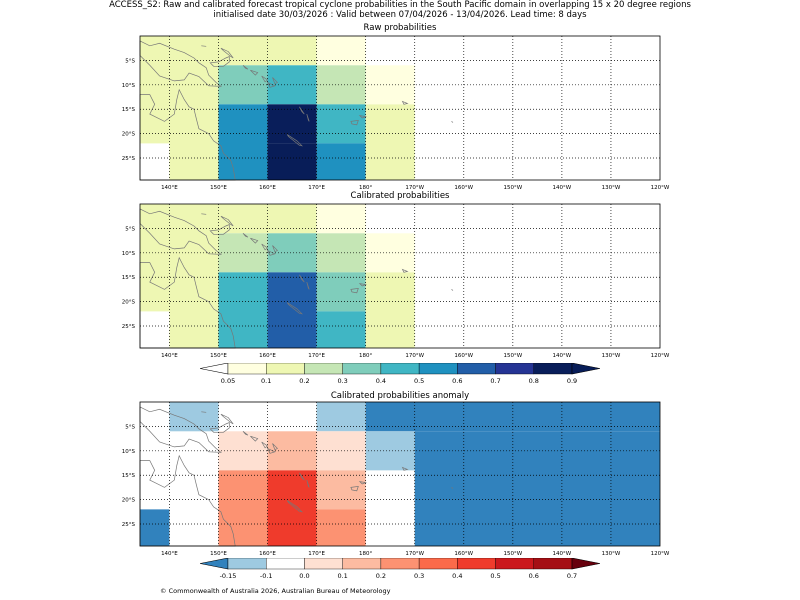 This screenshot has height=600, width=800. What do you see at coordinates (400, 568) in the screenshot?
I see `anomaly-colorbar-svg: -0.15 -0.1 0.0 0.1 0.2 0.3 0.4 0.5 0.6 0.7` at bounding box center [400, 568].